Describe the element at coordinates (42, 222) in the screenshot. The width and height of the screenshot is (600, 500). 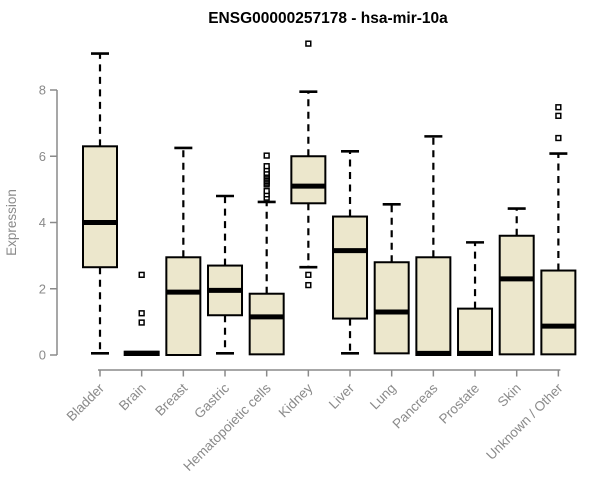
I see `y-tick-label: 4` at that location.